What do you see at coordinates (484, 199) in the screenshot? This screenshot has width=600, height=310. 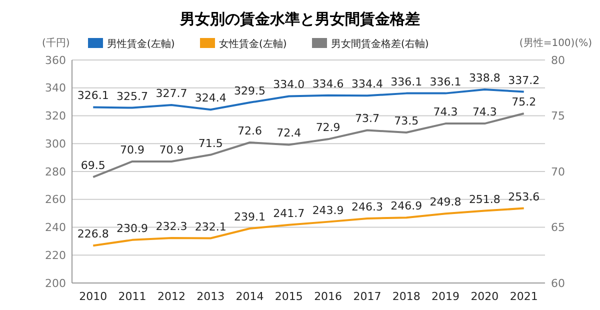 I see `data-label: 251.8` at bounding box center [484, 199].